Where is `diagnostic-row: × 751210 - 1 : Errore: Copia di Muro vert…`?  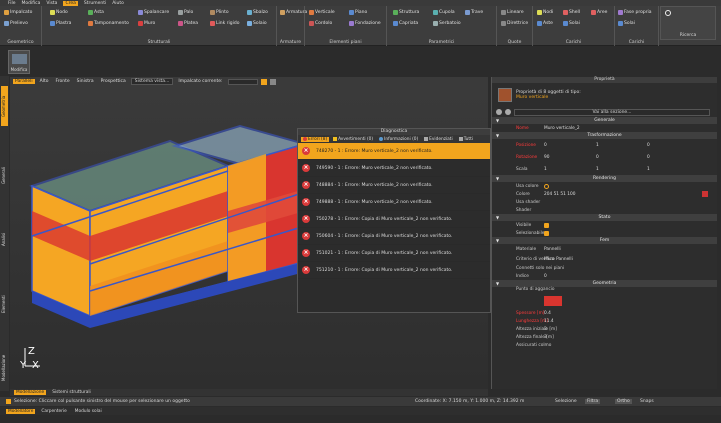
diagnostic-row: × 751210 - 1 : Errore: Copia di Muro vert… is located at coordinates (394, 270).